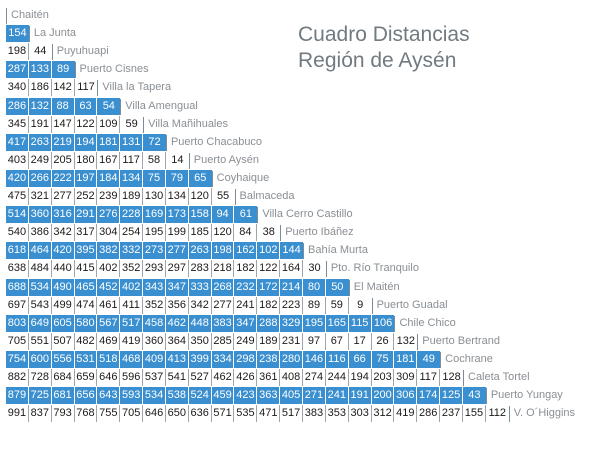 This screenshot has width=600, height=454. I want to click on distance-cell: 459, so click(223, 396).